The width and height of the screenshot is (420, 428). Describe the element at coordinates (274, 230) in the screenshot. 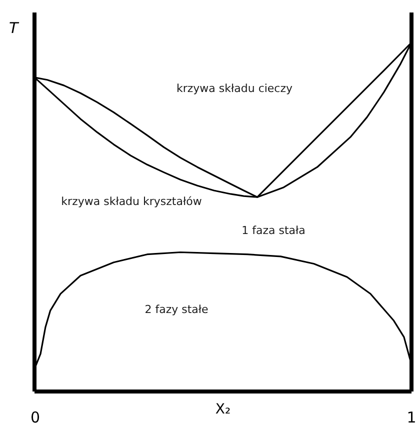

I see `annotation: 1 faza stała` at that location.